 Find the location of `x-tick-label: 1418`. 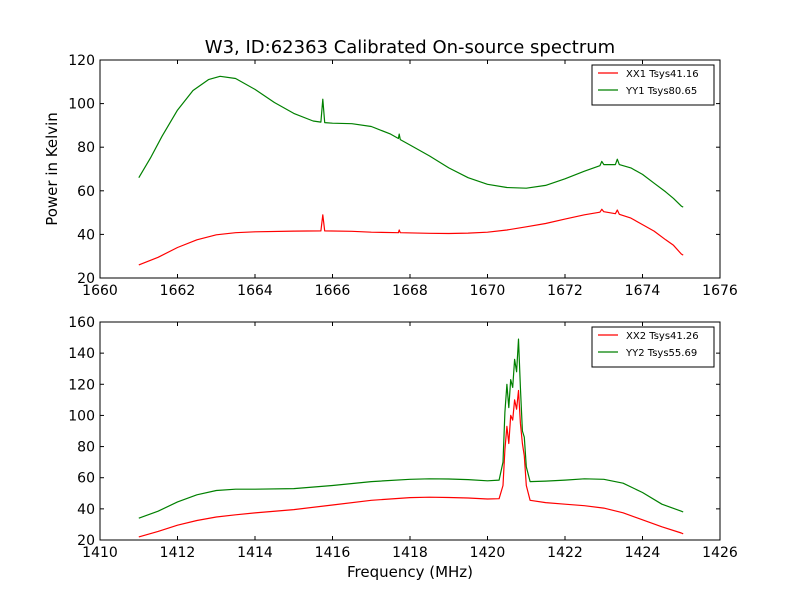

x-tick-label: 1418 is located at coordinates (410, 553).